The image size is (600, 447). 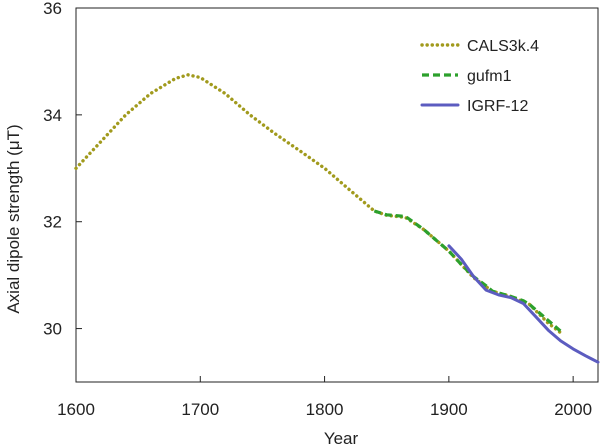 What do you see at coordinates (52, 115) in the screenshot?
I see `y-tick-label: 34` at bounding box center [52, 115].